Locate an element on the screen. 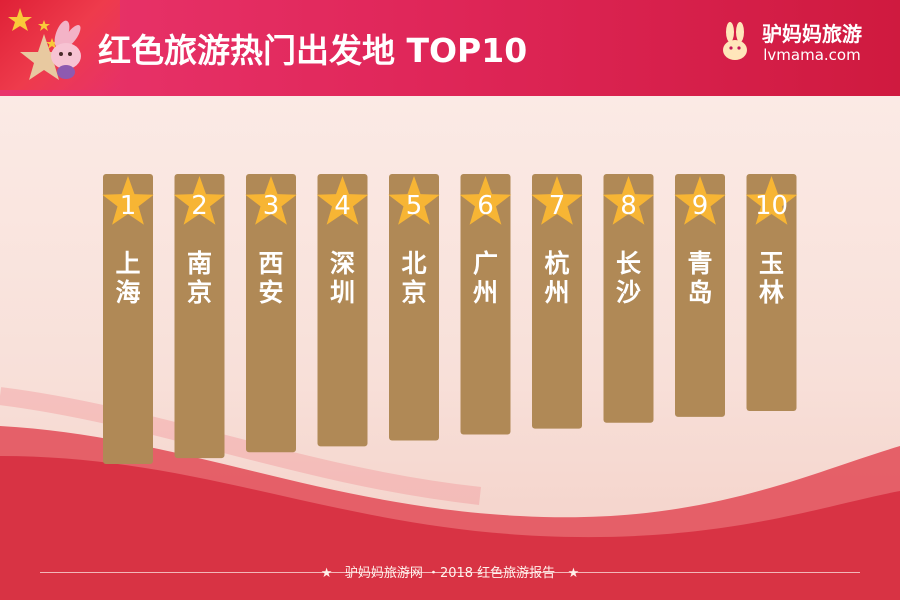  city-label-6: 广 is located at coordinates (485, 263).